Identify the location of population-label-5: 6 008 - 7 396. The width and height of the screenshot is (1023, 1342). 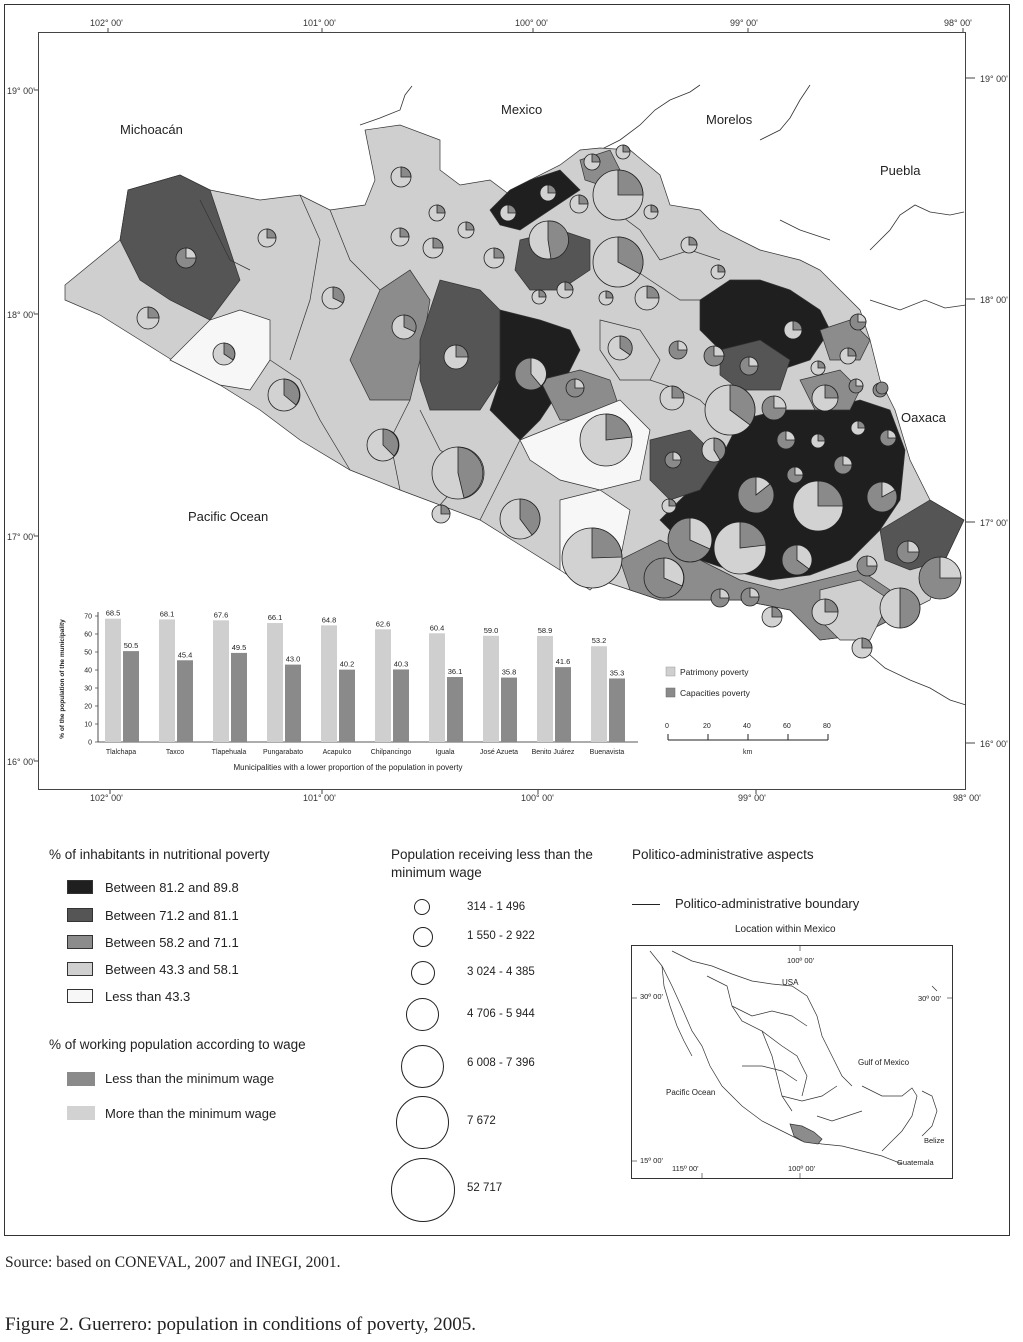
(501, 1063).